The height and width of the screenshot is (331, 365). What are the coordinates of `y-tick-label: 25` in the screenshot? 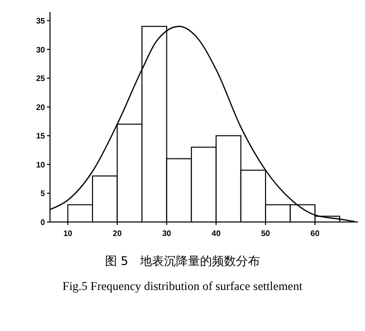 It's located at (41, 79).